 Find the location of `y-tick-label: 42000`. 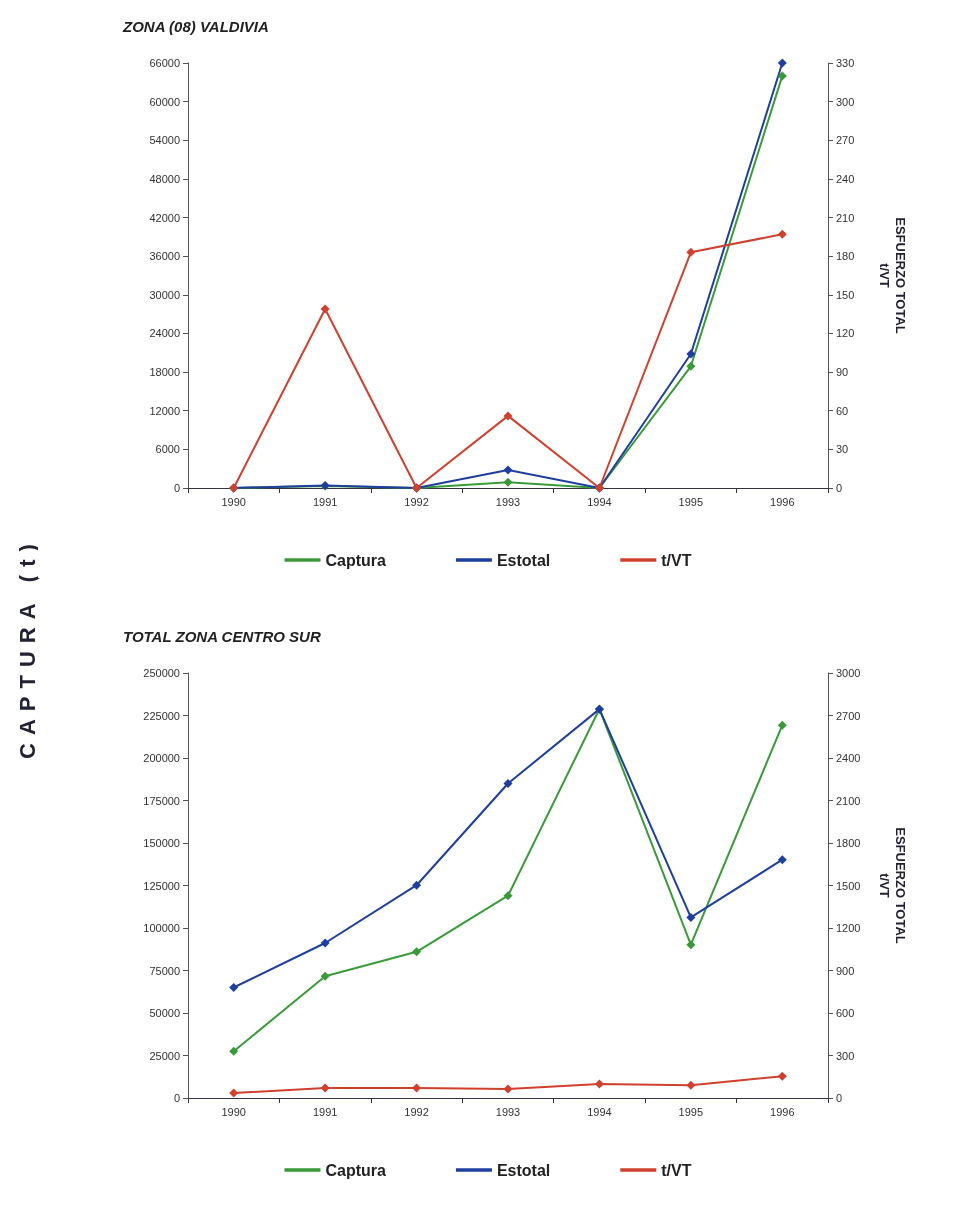

y-tick-label: 42000 is located at coordinates (164, 217).